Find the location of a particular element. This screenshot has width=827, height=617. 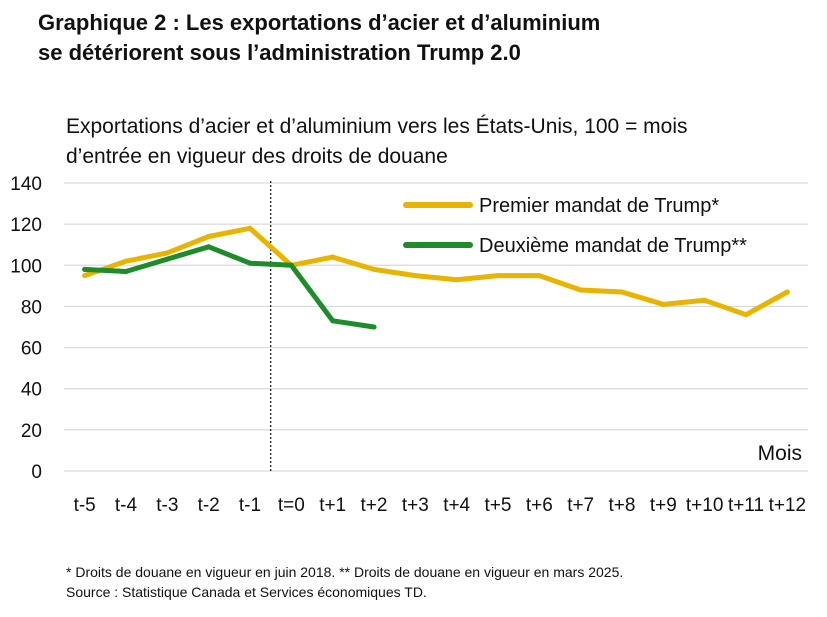

chart-subtitle-line-2: d’entrée en vigueur des droits de douane is located at coordinates (257, 156).